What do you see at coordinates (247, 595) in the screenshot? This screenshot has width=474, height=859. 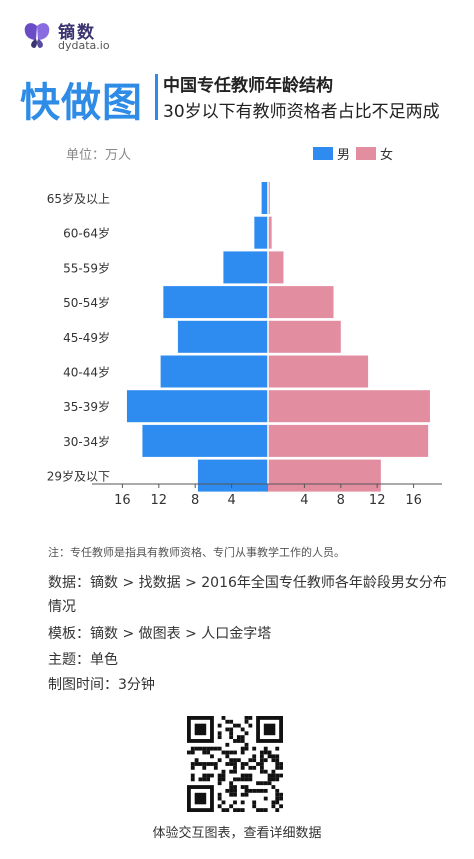 I see `data-source-text: 数据：镝数 > 找数据 > 2016年全国专任教师各年龄段男女分布情况` at bounding box center [247, 595].